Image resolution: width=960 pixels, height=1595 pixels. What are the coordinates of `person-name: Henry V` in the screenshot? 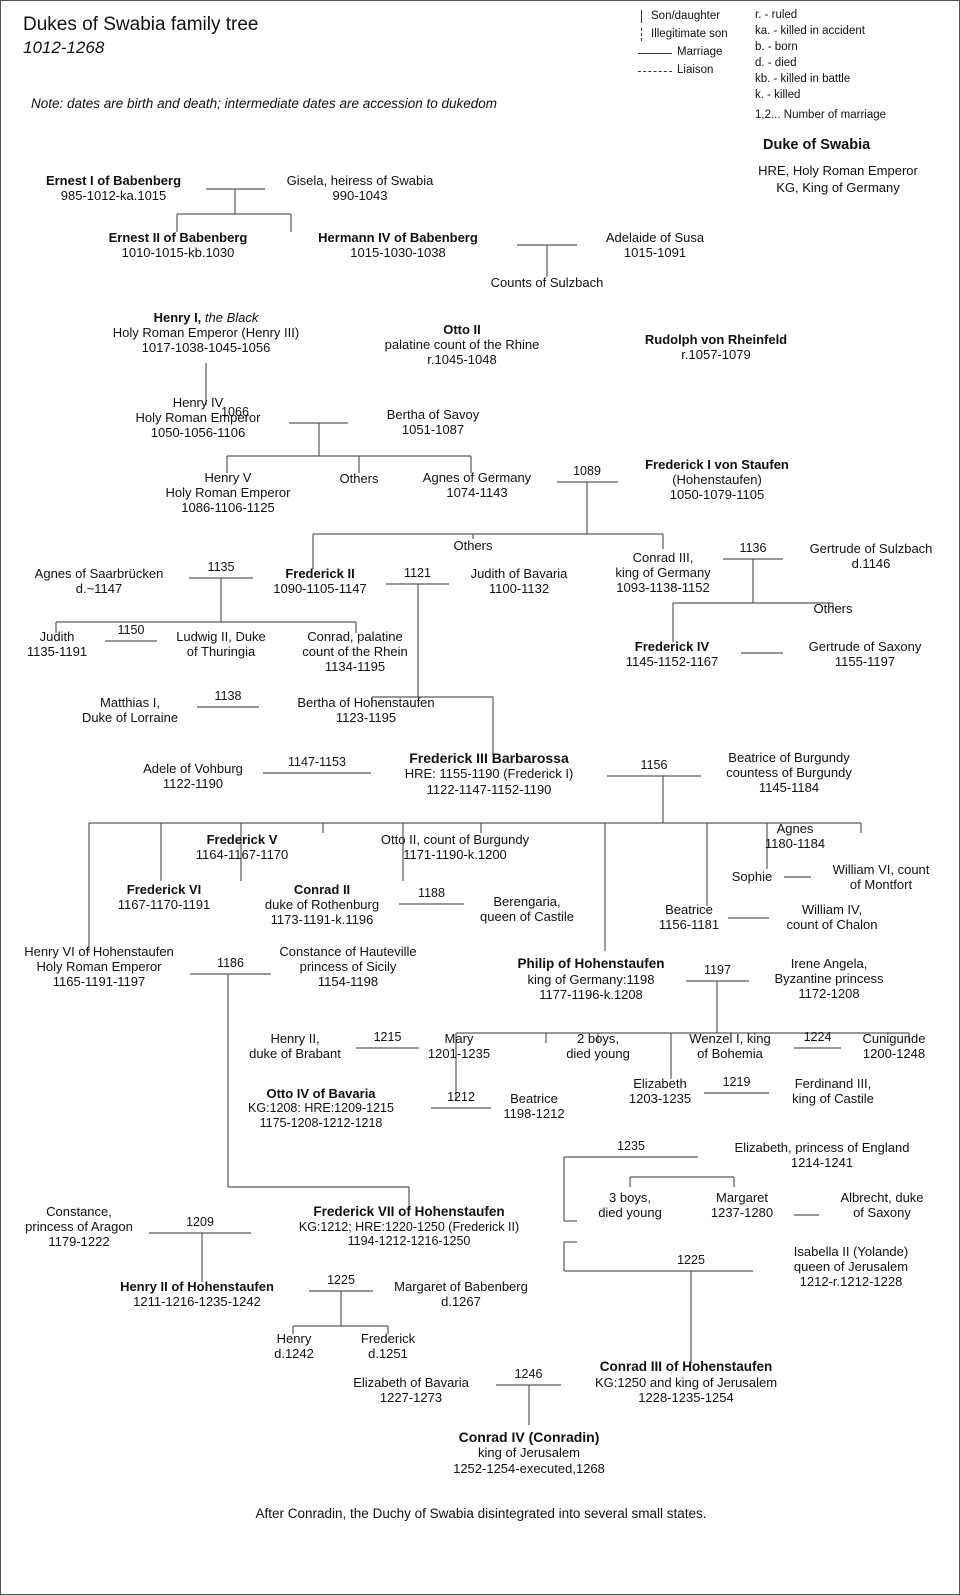 It's located at (228, 477).